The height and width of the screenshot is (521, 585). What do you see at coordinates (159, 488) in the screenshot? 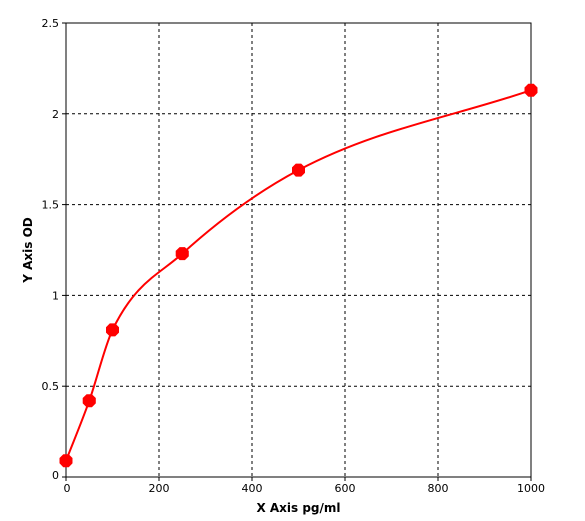
I see `x-tick-label: 200` at bounding box center [159, 488].